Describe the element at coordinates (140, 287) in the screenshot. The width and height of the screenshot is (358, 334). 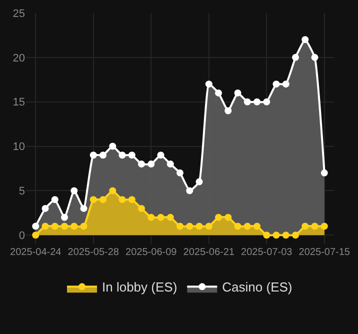
I see `legend-label: In lobby (ES)` at that location.